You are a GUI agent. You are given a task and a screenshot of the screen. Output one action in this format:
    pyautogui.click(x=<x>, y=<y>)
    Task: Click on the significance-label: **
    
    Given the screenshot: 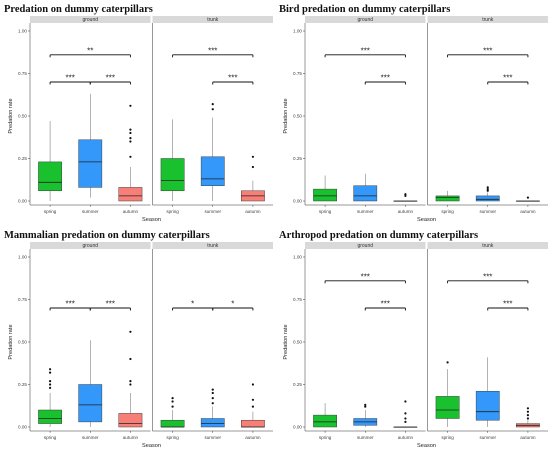 What is the action you would take?
    pyautogui.click(x=90, y=50)
    